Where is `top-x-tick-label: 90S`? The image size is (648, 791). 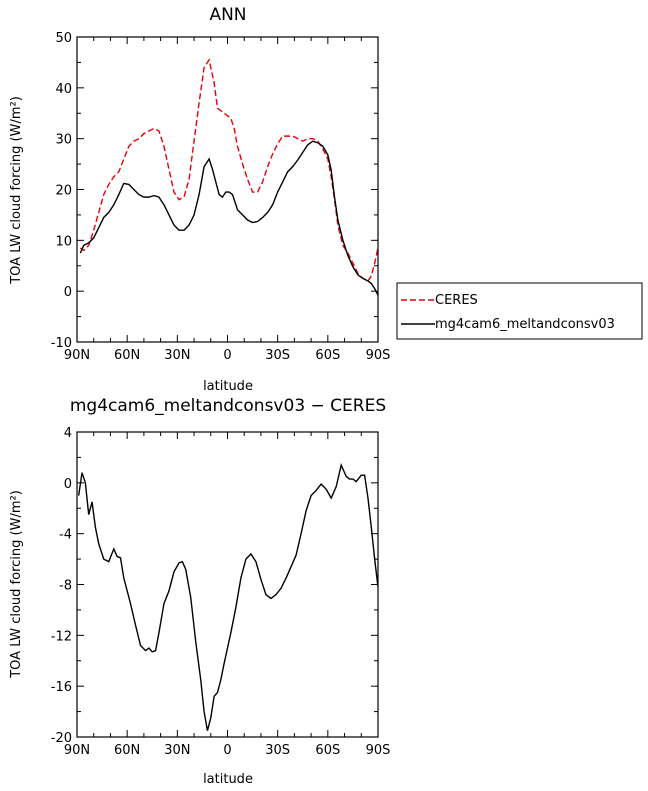 top-x-tick-label: 90S is located at coordinates (378, 355).